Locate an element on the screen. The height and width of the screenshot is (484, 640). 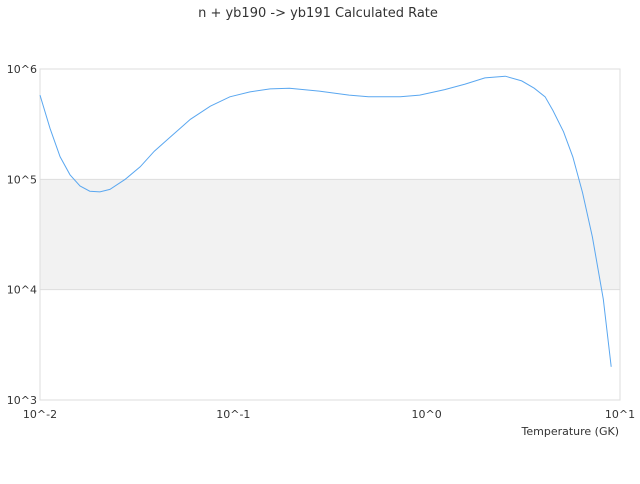
x-tick-label: 10^0 is located at coordinates (427, 414).